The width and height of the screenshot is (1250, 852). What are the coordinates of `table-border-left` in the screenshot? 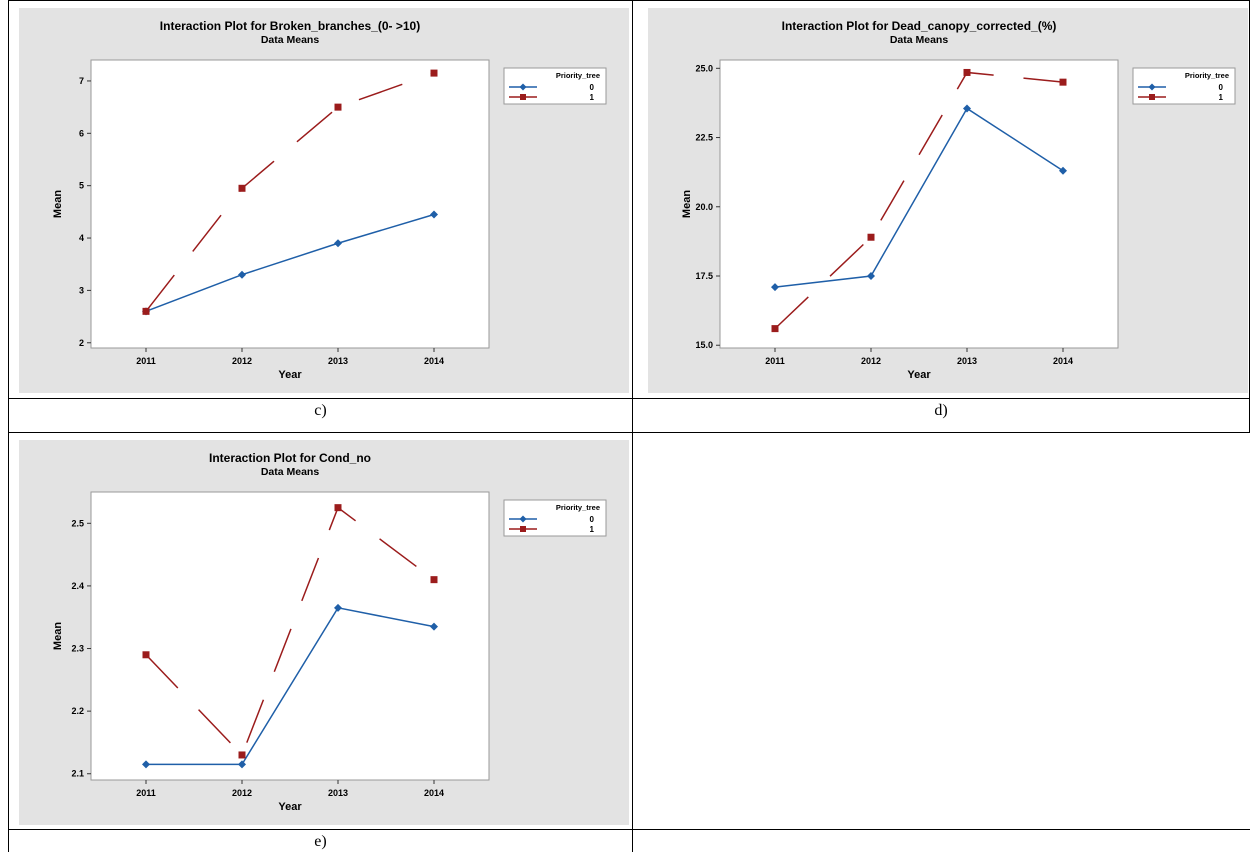 It's located at (8, 426).